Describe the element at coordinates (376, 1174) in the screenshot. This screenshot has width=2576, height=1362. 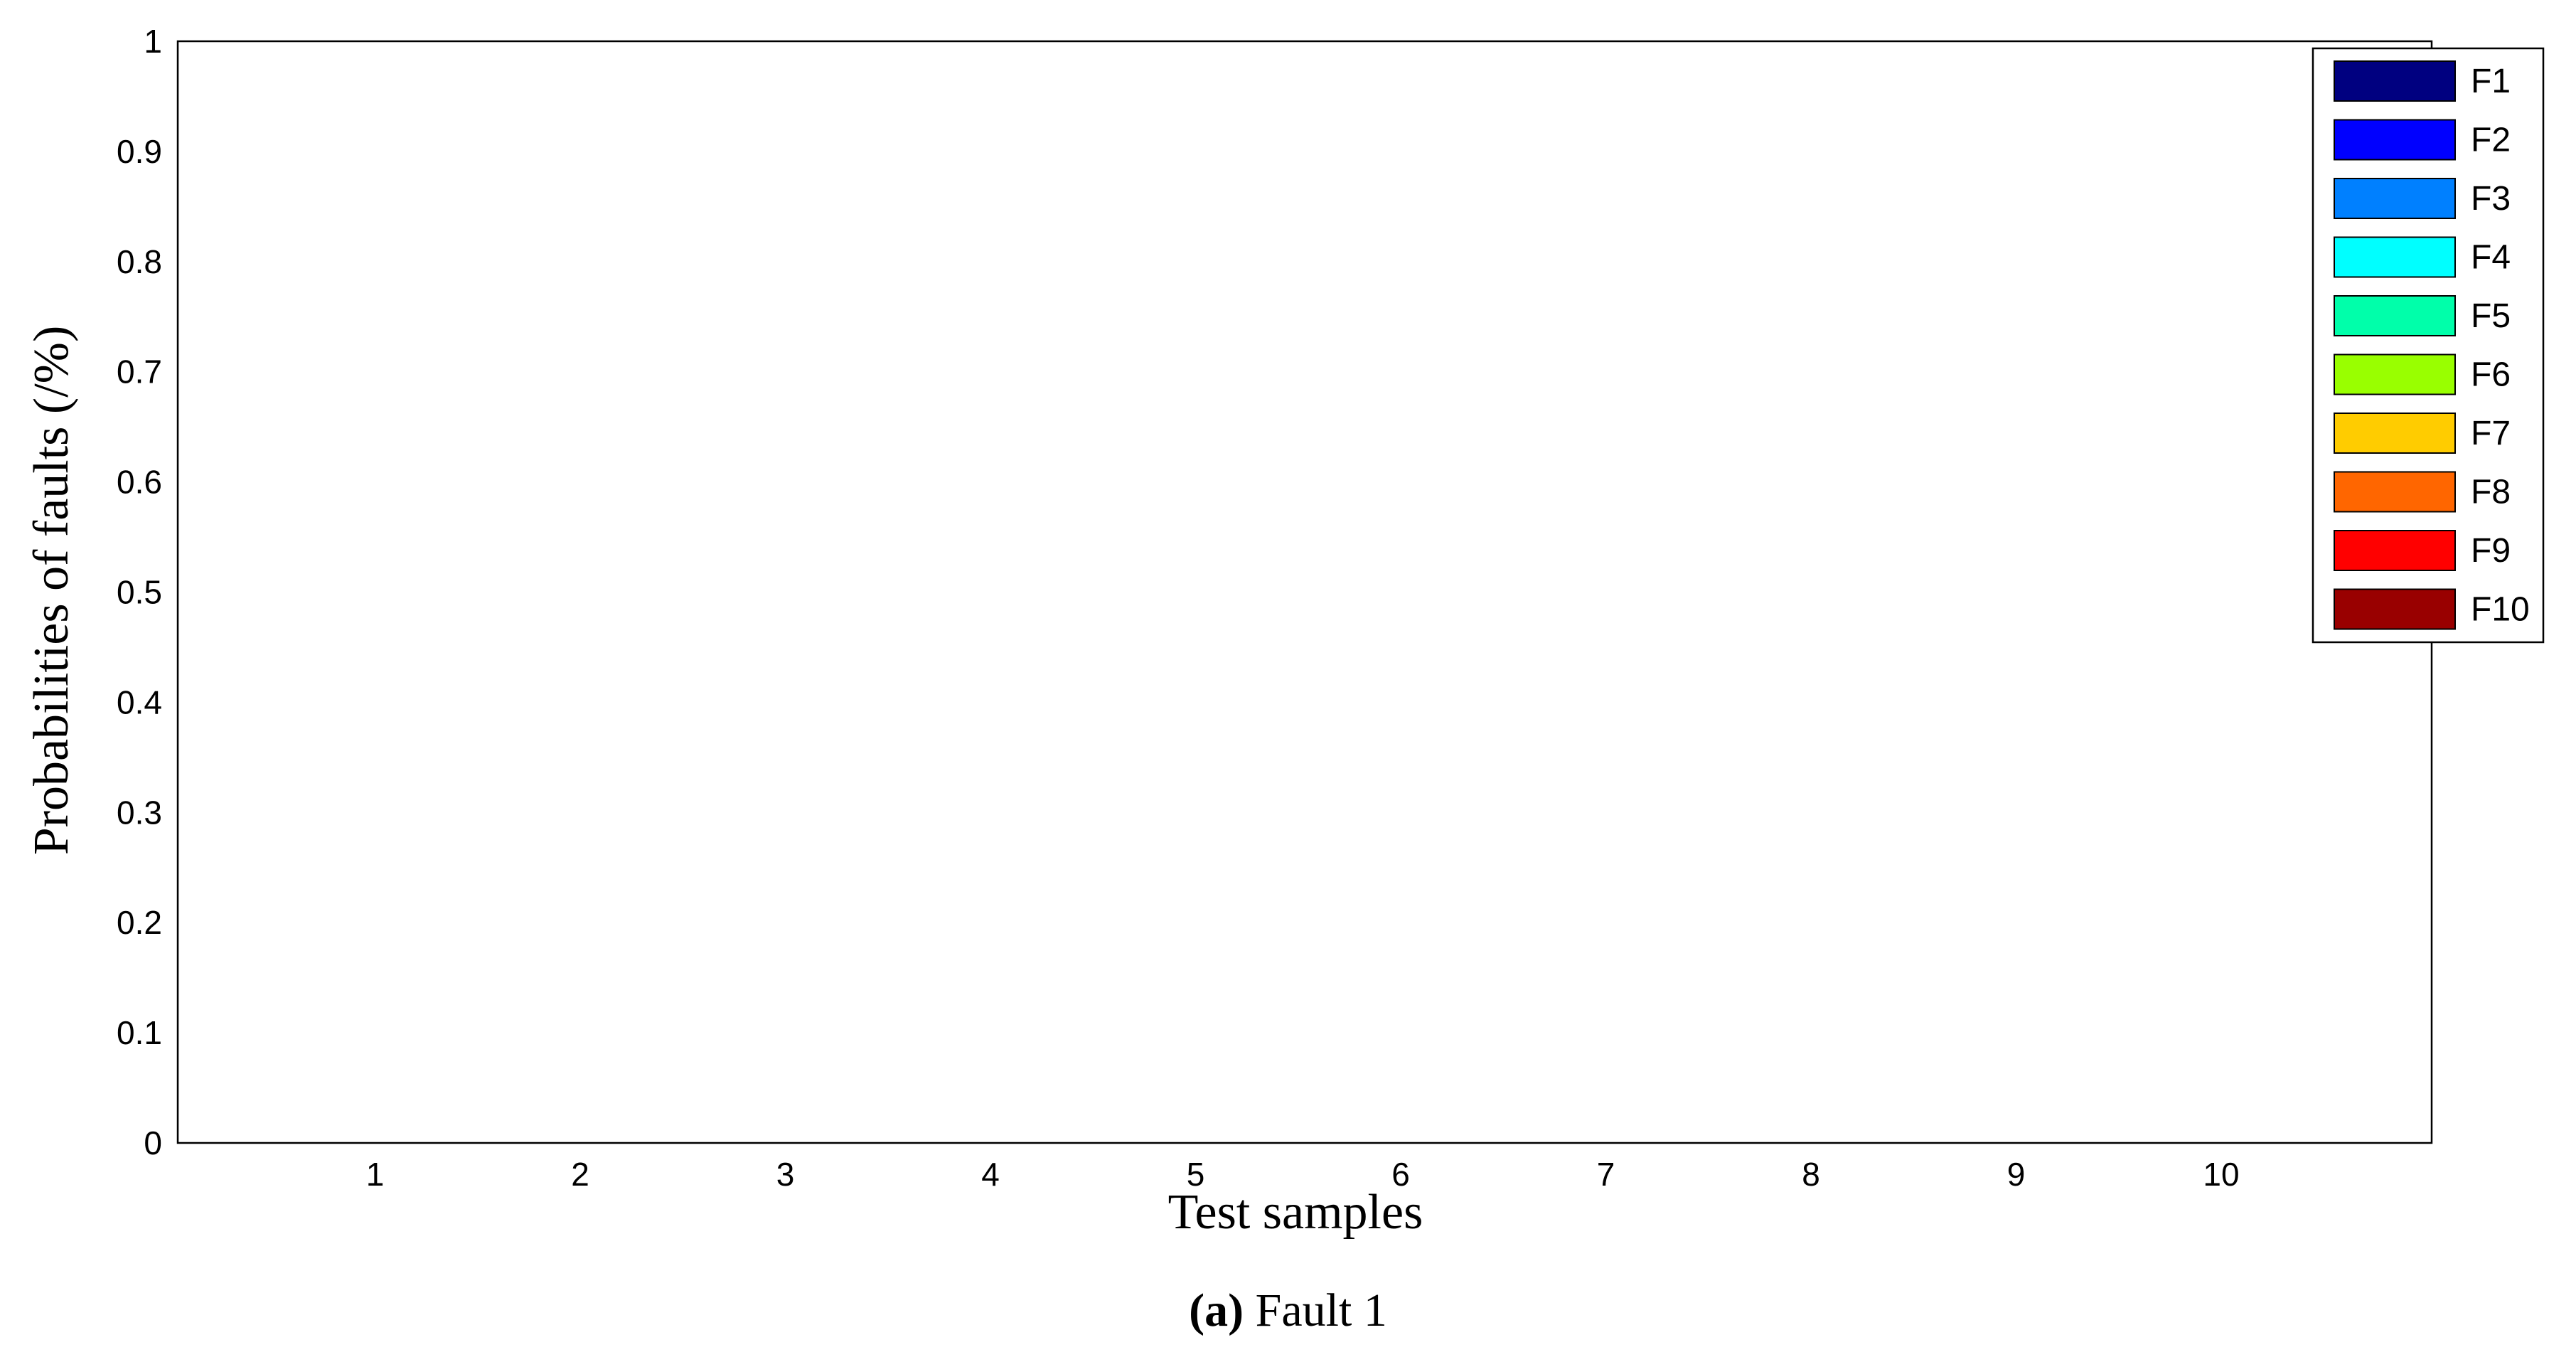
I see `x-tick-label: 1` at that location.